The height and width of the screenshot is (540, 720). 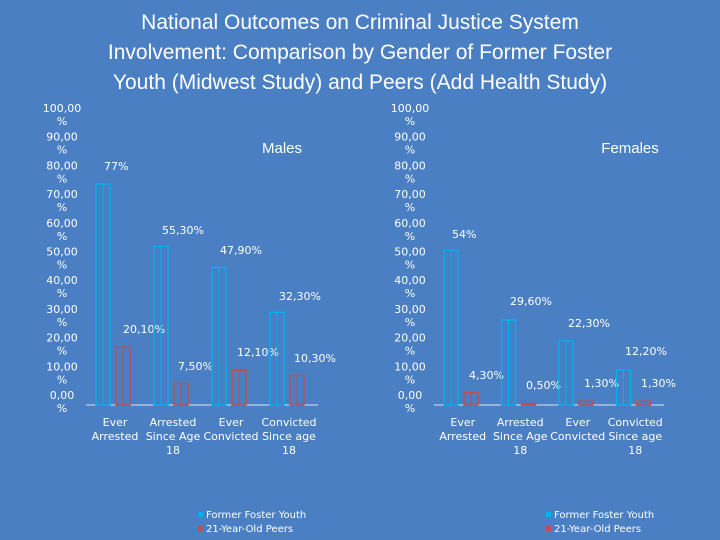 What do you see at coordinates (300, 296) in the screenshot?
I see `data-label-former-foster-youth: 32,30%` at bounding box center [300, 296].